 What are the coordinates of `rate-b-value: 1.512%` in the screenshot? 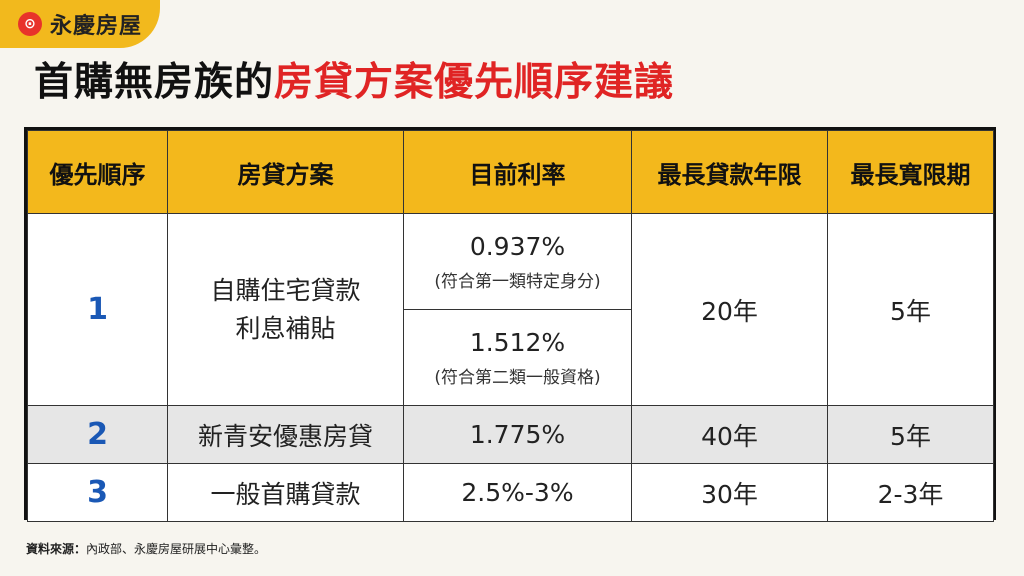 It's located at (517, 342).